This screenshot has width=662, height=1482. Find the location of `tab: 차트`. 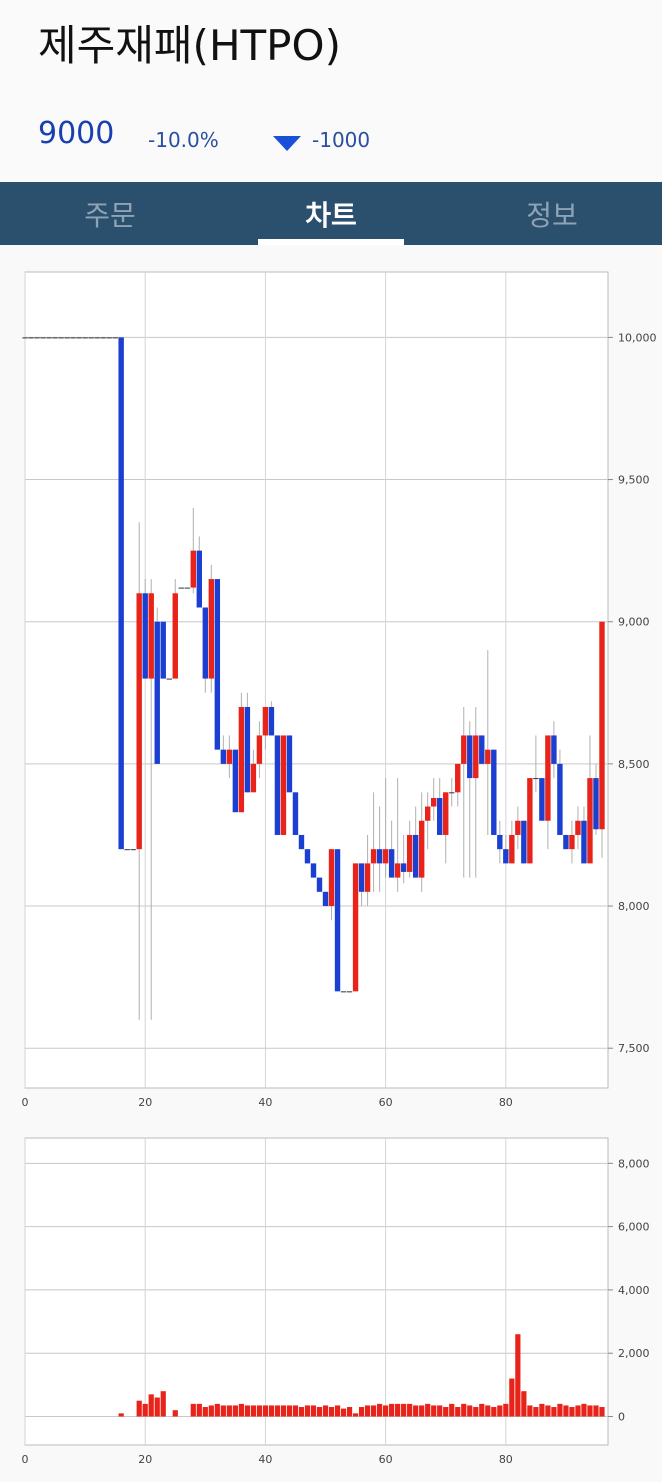

tab: 차트 is located at coordinates (331, 215).